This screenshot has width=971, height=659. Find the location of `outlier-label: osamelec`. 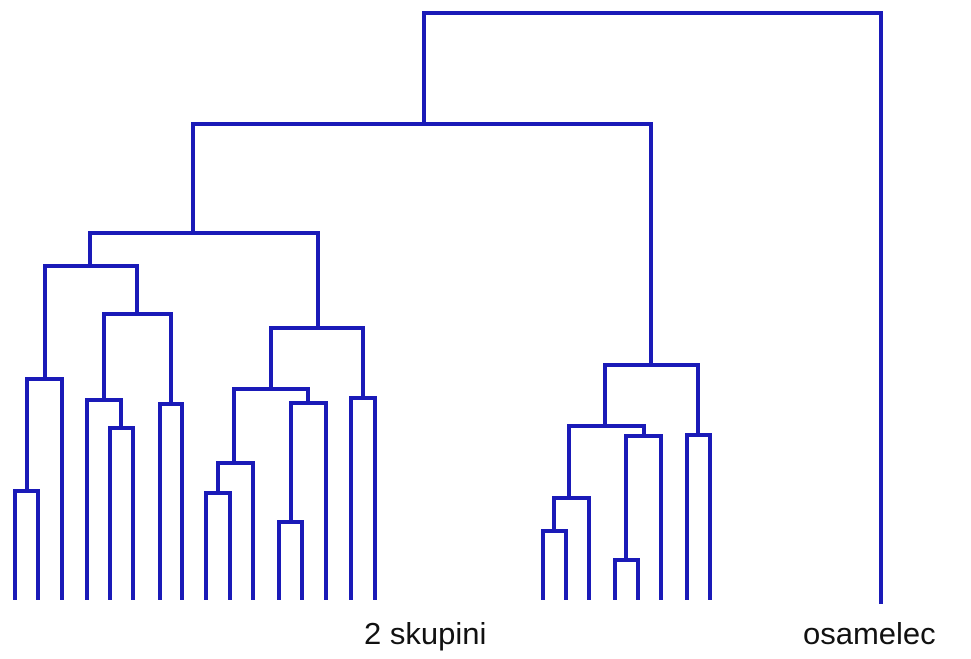

outlier-label: osamelec is located at coordinates (869, 633).